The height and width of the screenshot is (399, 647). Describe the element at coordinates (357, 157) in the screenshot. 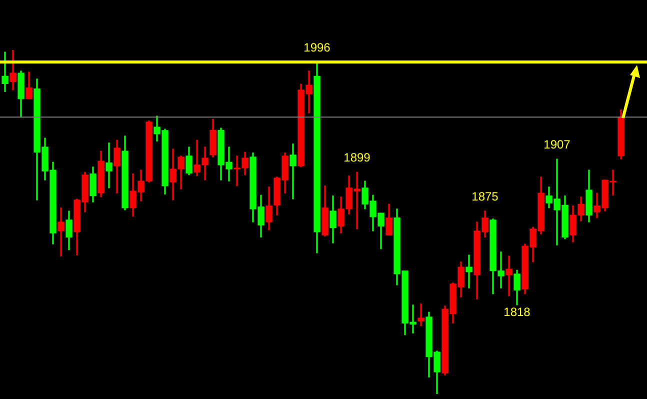

I see `annotation: 1899` at that location.